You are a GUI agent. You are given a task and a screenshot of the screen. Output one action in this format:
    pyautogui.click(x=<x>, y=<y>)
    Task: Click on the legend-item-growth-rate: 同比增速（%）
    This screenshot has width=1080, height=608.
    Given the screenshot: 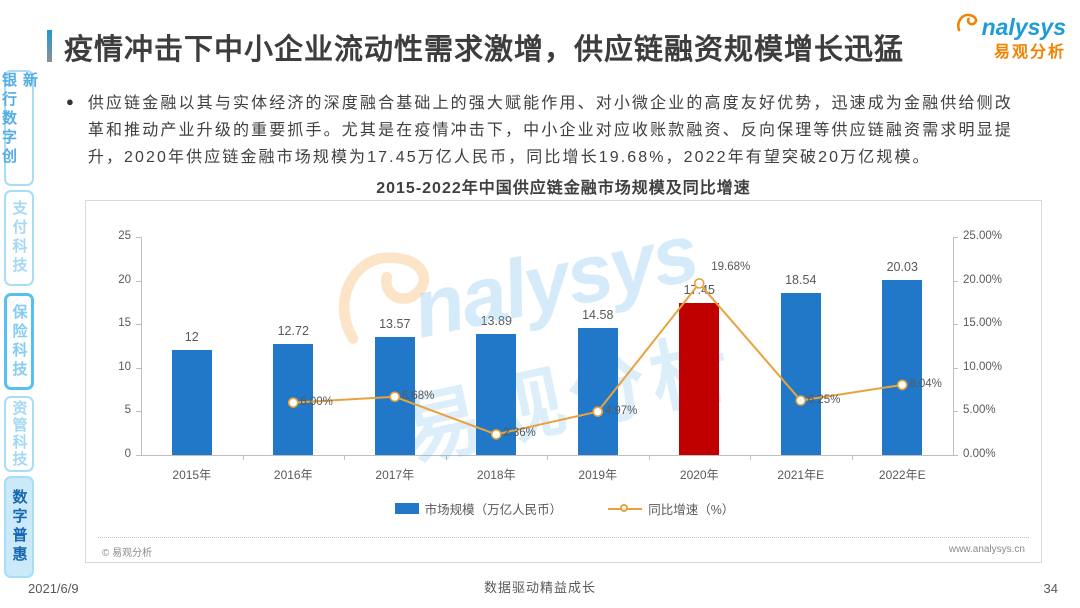 What is the action you would take?
    pyautogui.click(x=671, y=508)
    